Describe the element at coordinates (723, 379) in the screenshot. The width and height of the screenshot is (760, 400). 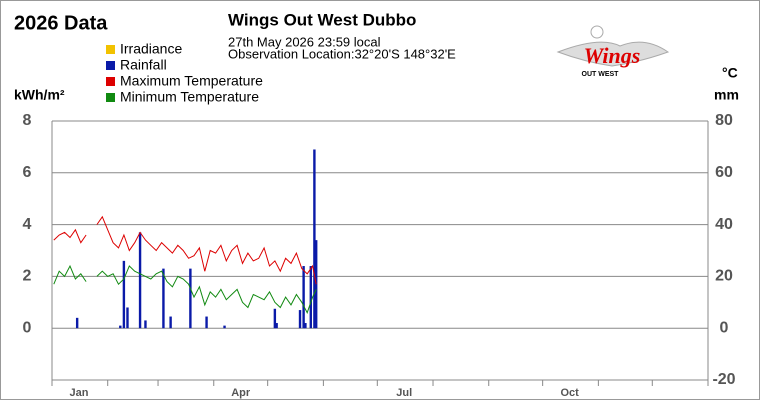
I see `y2-tick-label: -20` at that location.